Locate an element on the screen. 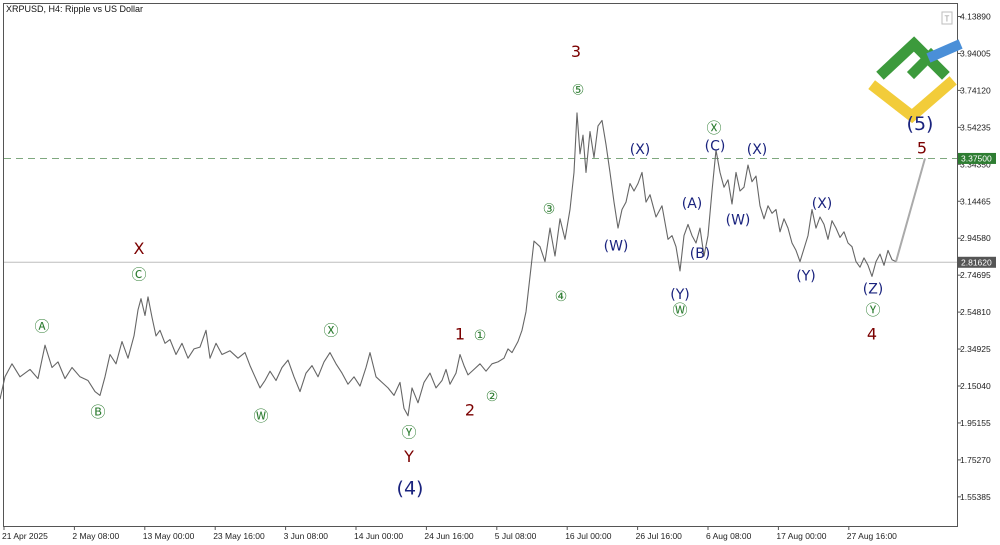  corner-toggle-icon: T is located at coordinates (947, 19).